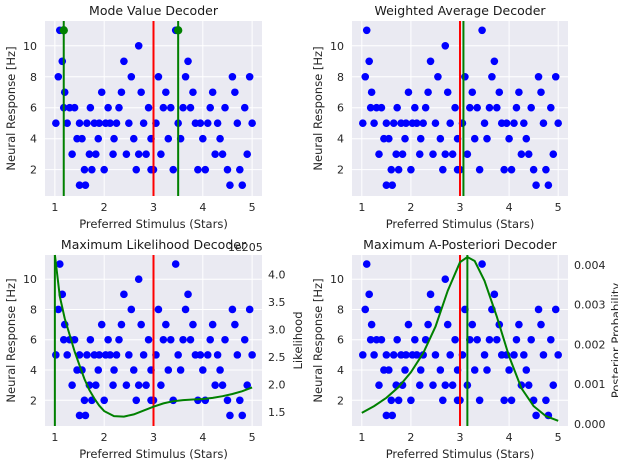 This screenshot has height=463, width=618. Describe the element at coordinates (590, 344) in the screenshot. I see `y2-tick-label: 0.002` at that location.